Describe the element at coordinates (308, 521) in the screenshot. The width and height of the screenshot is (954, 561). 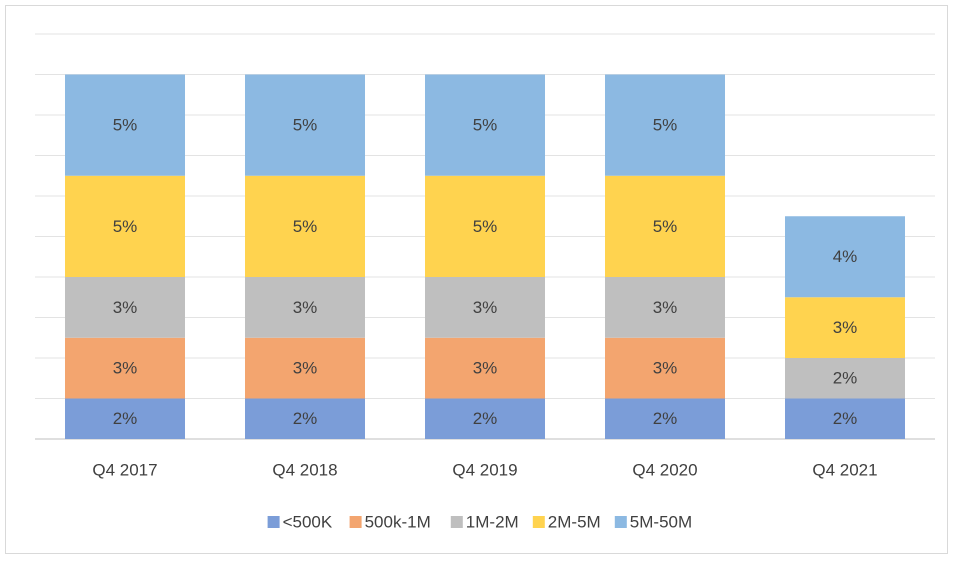
I see `legend-label: <500K` at that location.